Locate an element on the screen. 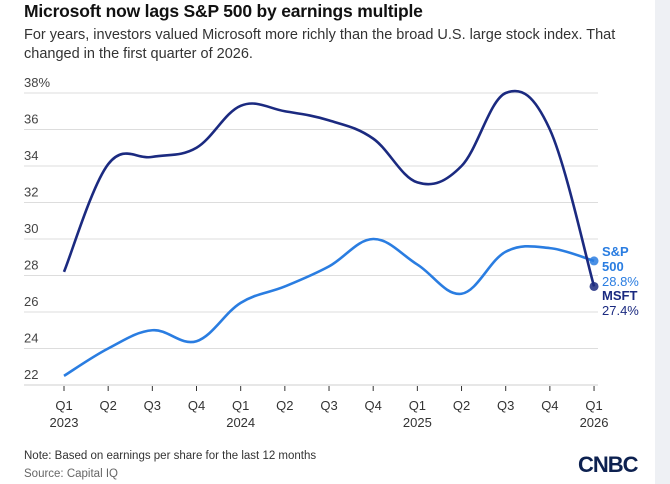 This screenshot has width=670, height=484. x-tick-year-label: 2024 is located at coordinates (240, 422).